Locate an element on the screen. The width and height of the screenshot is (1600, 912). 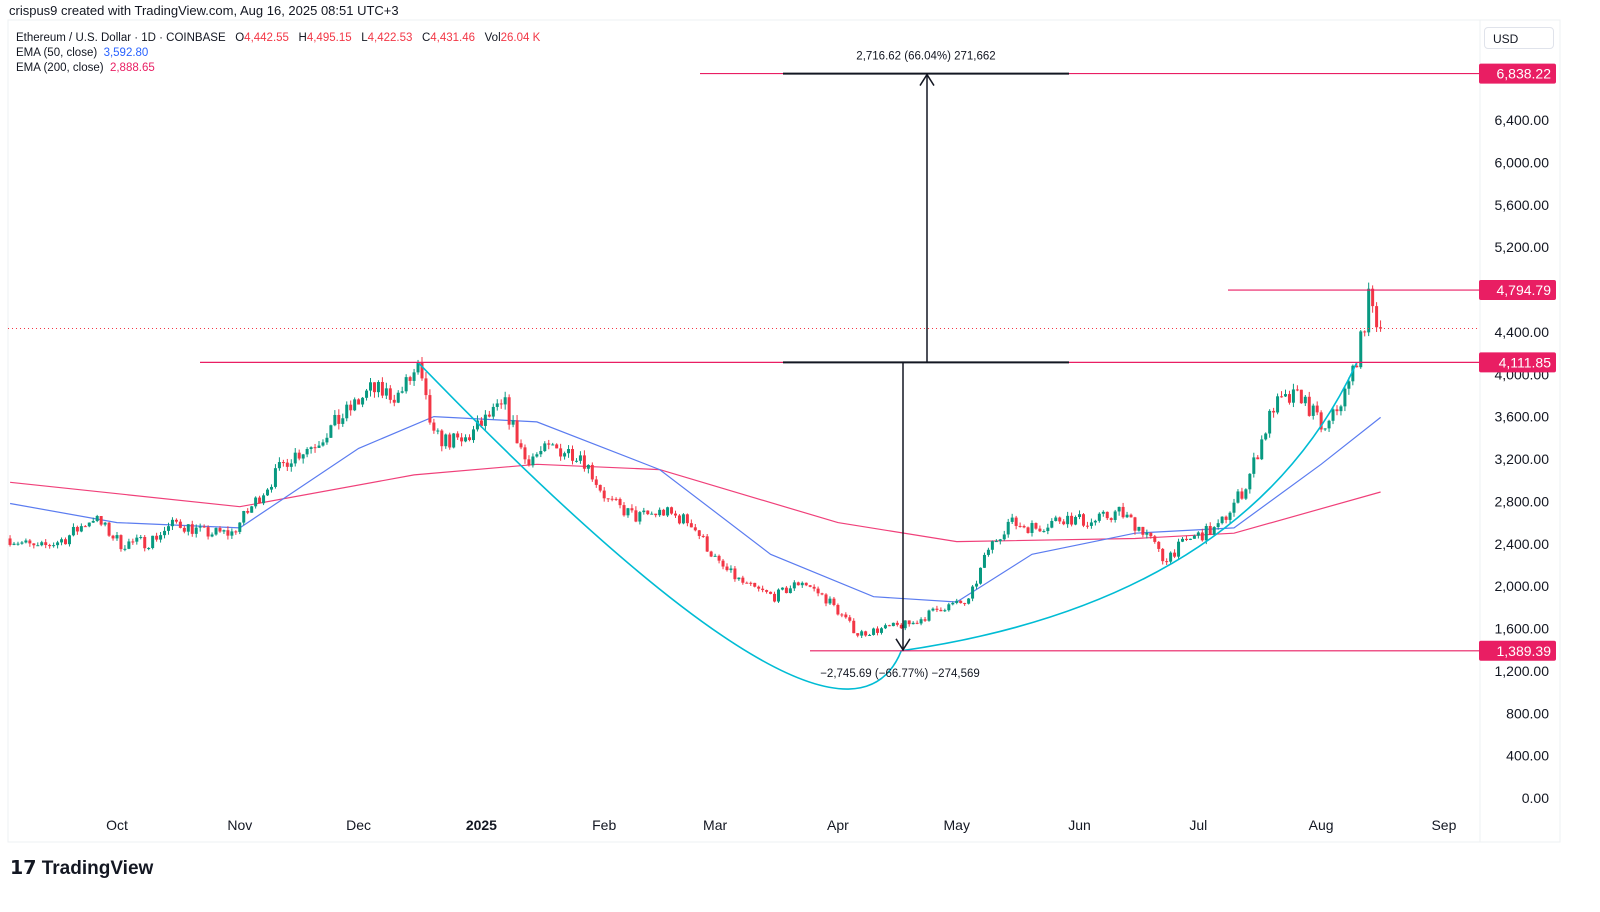
y-tick-label: 2,400.00 is located at coordinates (1522, 544).